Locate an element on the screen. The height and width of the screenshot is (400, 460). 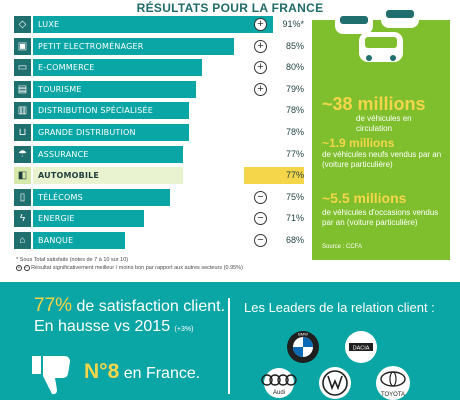
diamond-icon: ◇ is located at coordinates (22, 24).